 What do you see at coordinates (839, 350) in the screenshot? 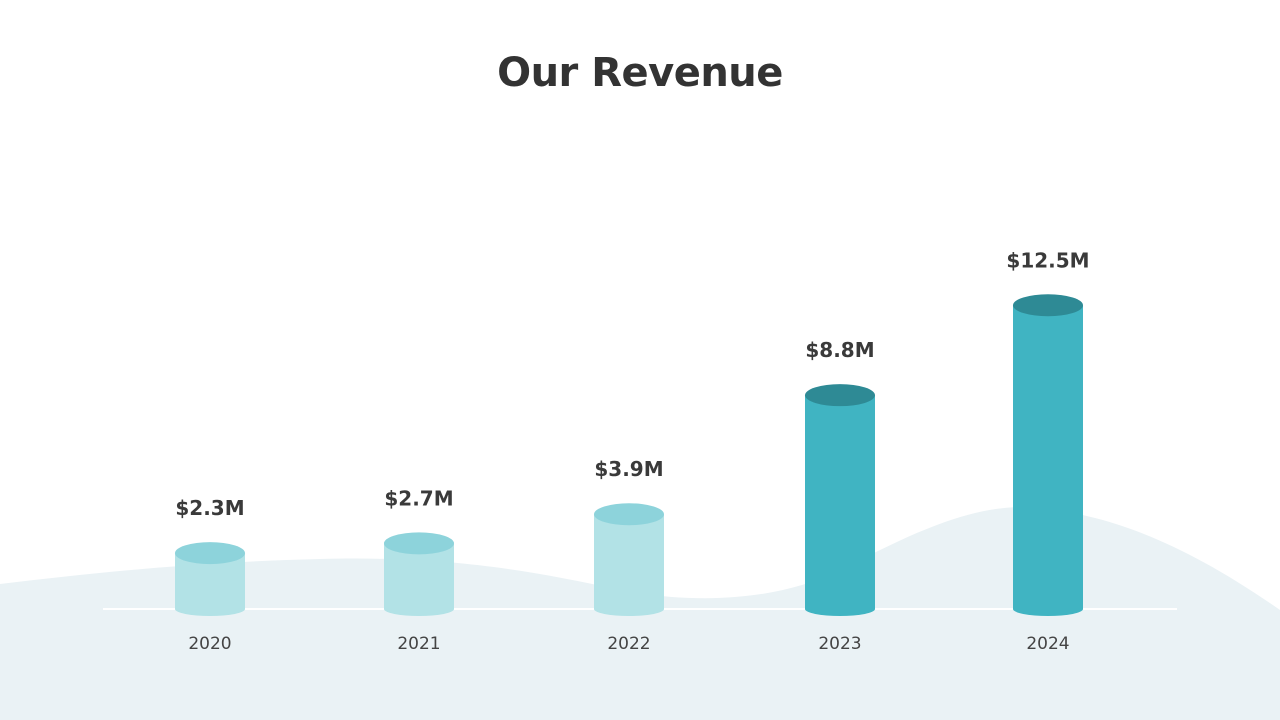
I see `data-label: $8.8M` at bounding box center [839, 350].